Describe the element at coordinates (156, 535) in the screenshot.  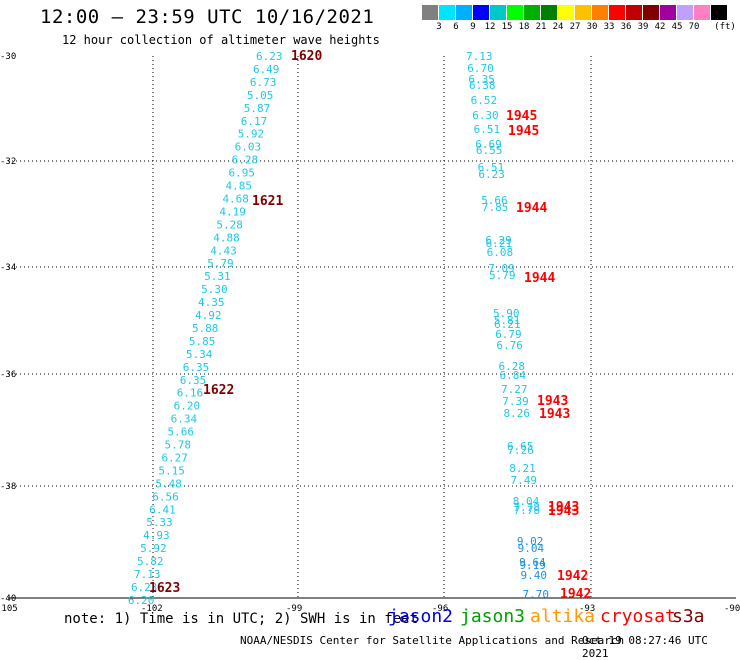
I see `wave-height-value: 4.93` at that location.